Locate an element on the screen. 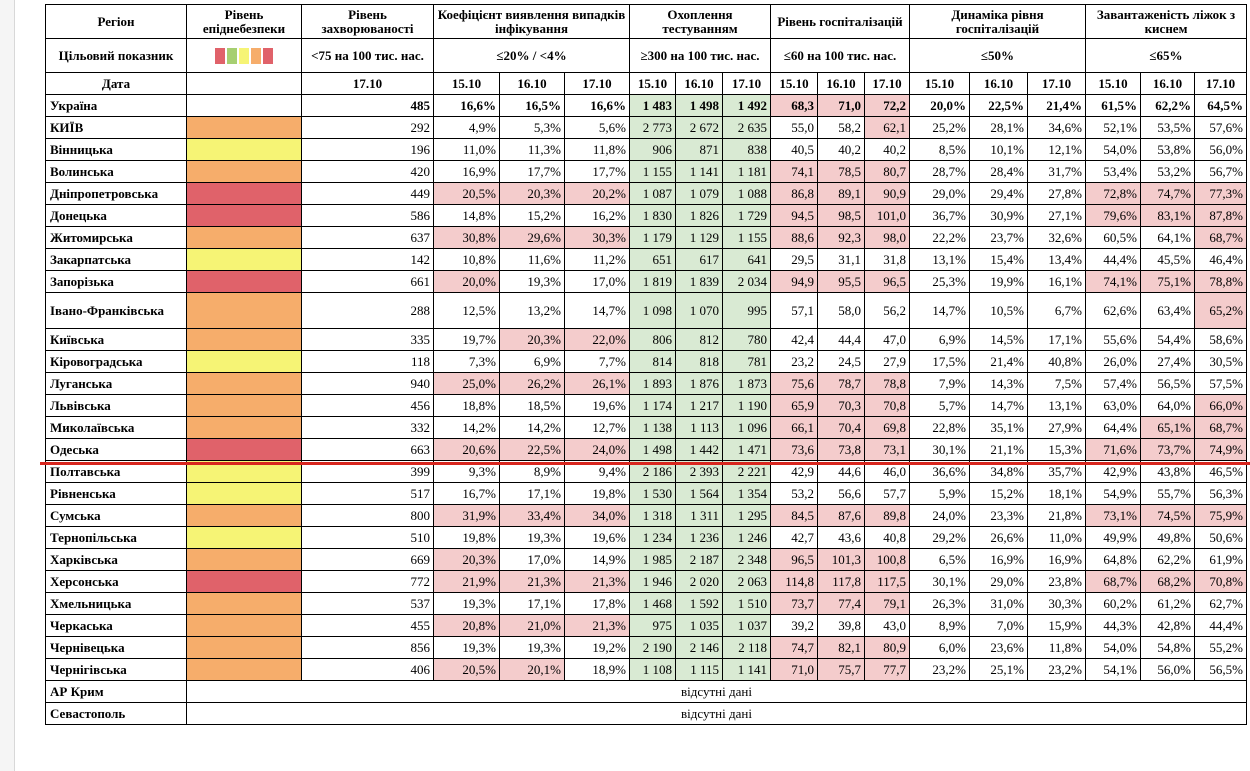 The width and height of the screenshot is (1250, 771). region-name: Миколаївська is located at coordinates (116, 427).